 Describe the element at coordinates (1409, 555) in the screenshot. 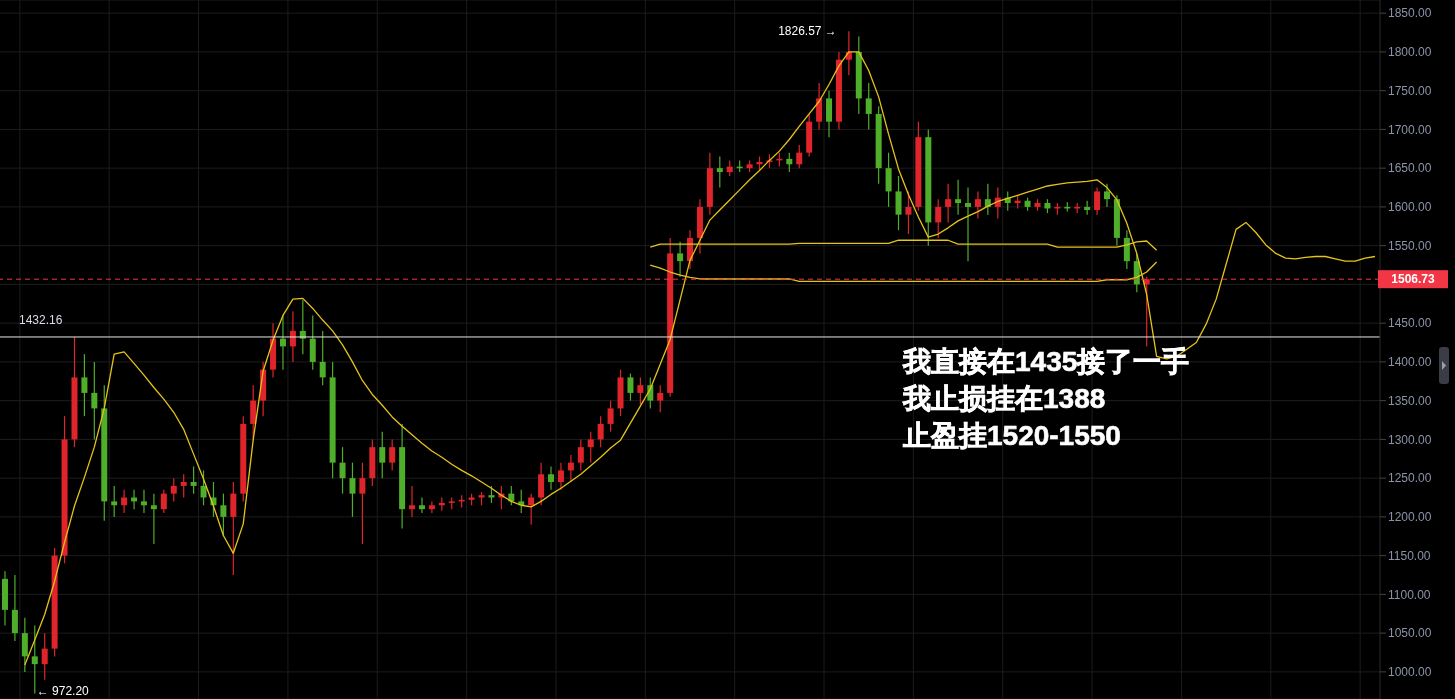

I see `y-tick-label: 1150.00` at that location.